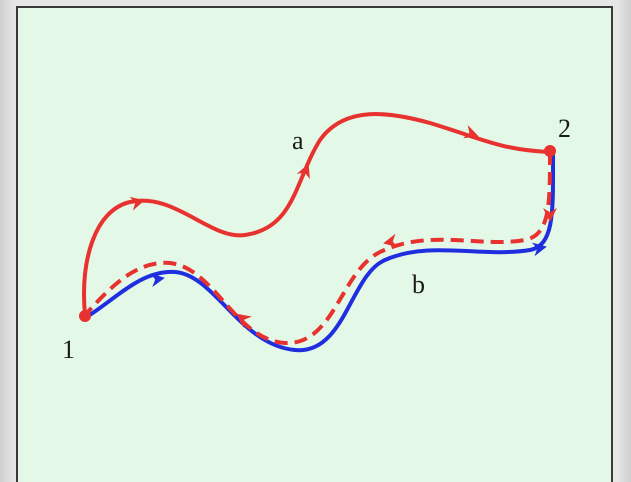 The image size is (631, 482). I want to click on label-path-a: a, so click(298, 140).